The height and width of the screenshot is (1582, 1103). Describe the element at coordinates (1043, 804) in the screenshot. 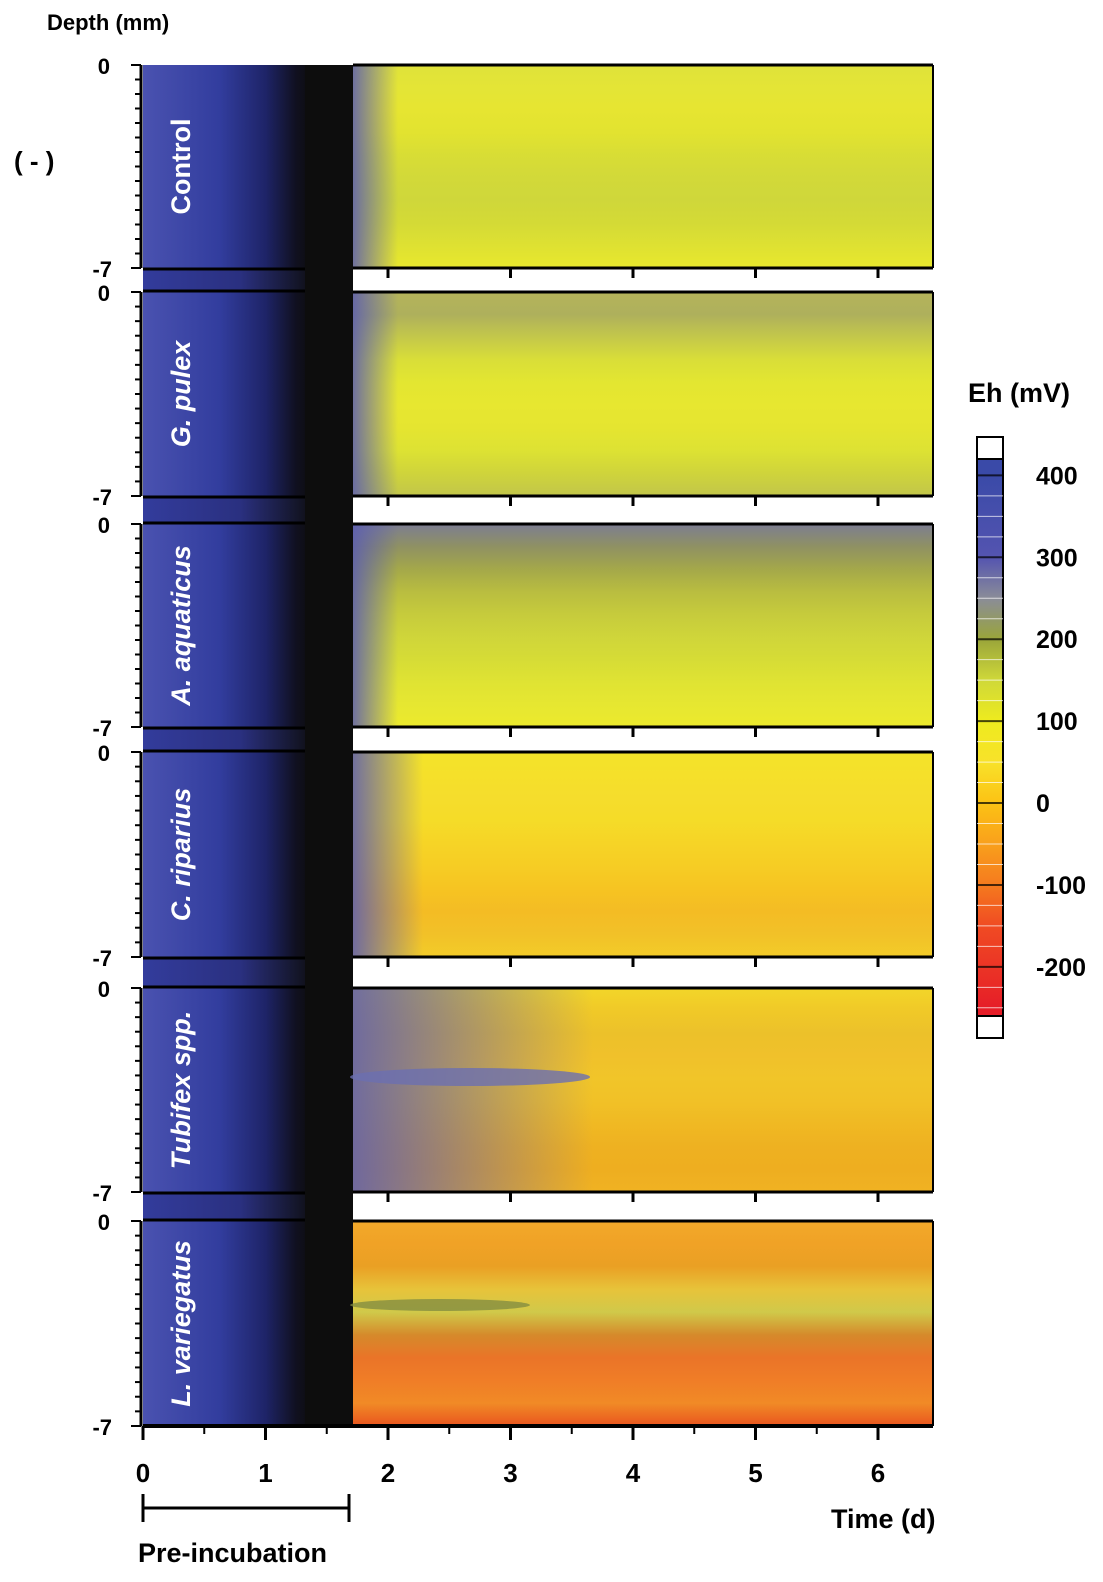

I see `colorbar-tick-label: 0` at that location.